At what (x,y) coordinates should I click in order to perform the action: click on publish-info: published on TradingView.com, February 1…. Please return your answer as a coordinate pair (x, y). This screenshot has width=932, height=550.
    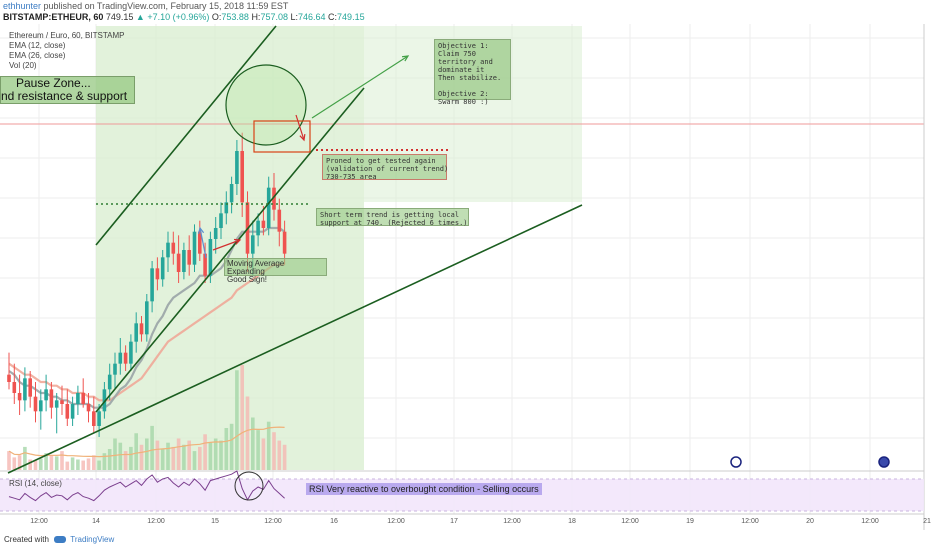
    Looking at the image, I should click on (166, 6).